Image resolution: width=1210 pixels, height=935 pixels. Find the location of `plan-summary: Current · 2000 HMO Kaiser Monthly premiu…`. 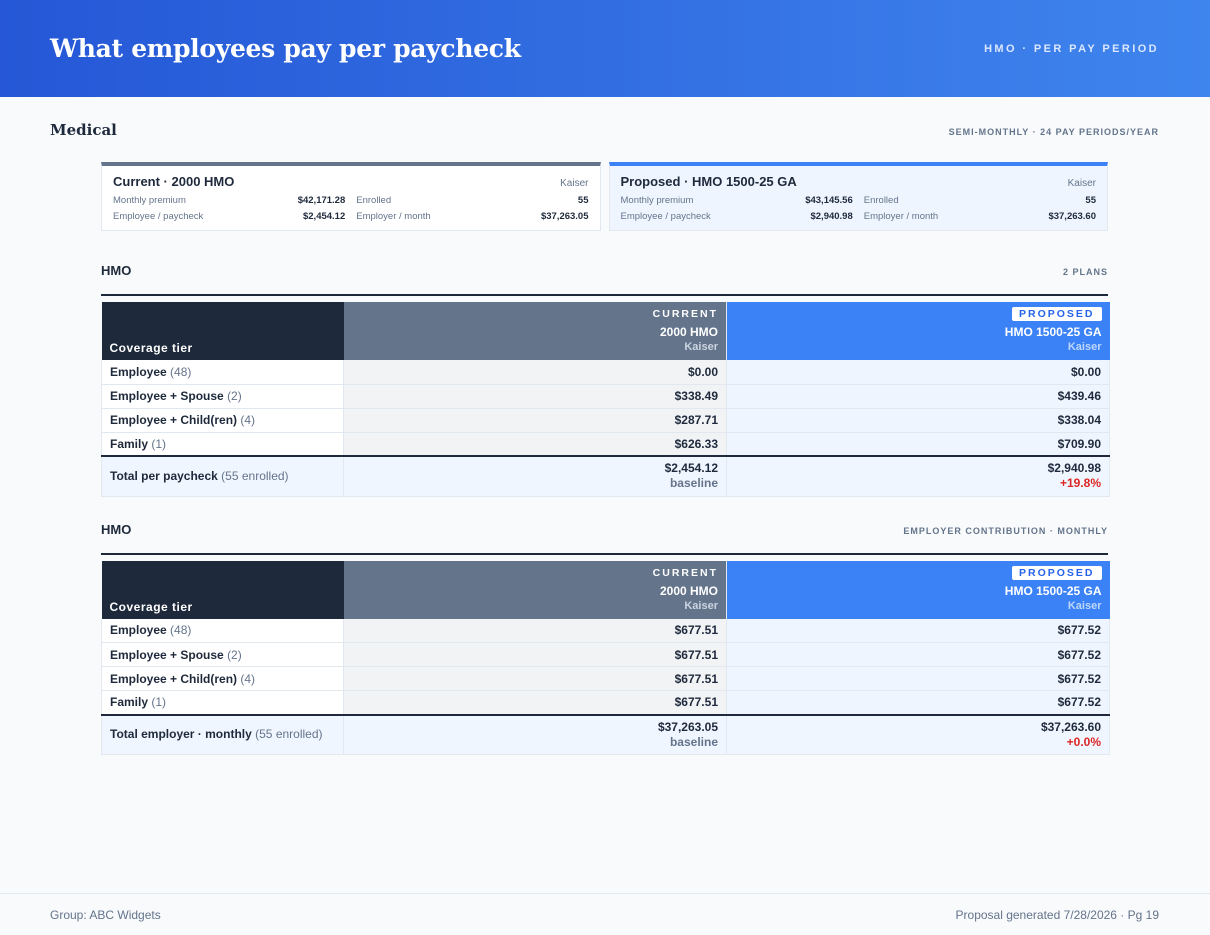

plan-summary: Current · 2000 HMO Kaiser Monthly premiu… is located at coordinates (604, 196).